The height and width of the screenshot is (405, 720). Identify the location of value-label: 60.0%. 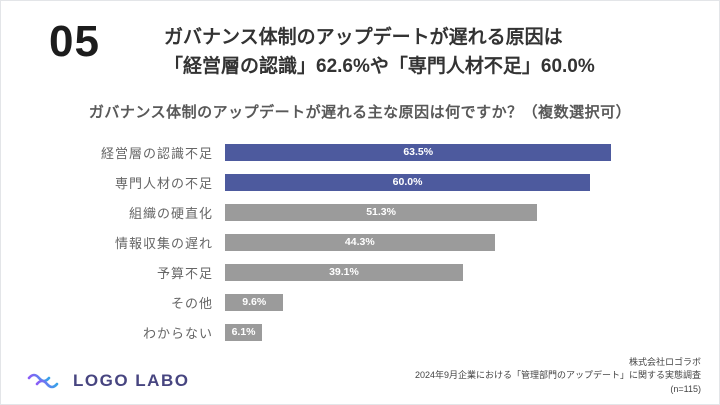
(407, 182).